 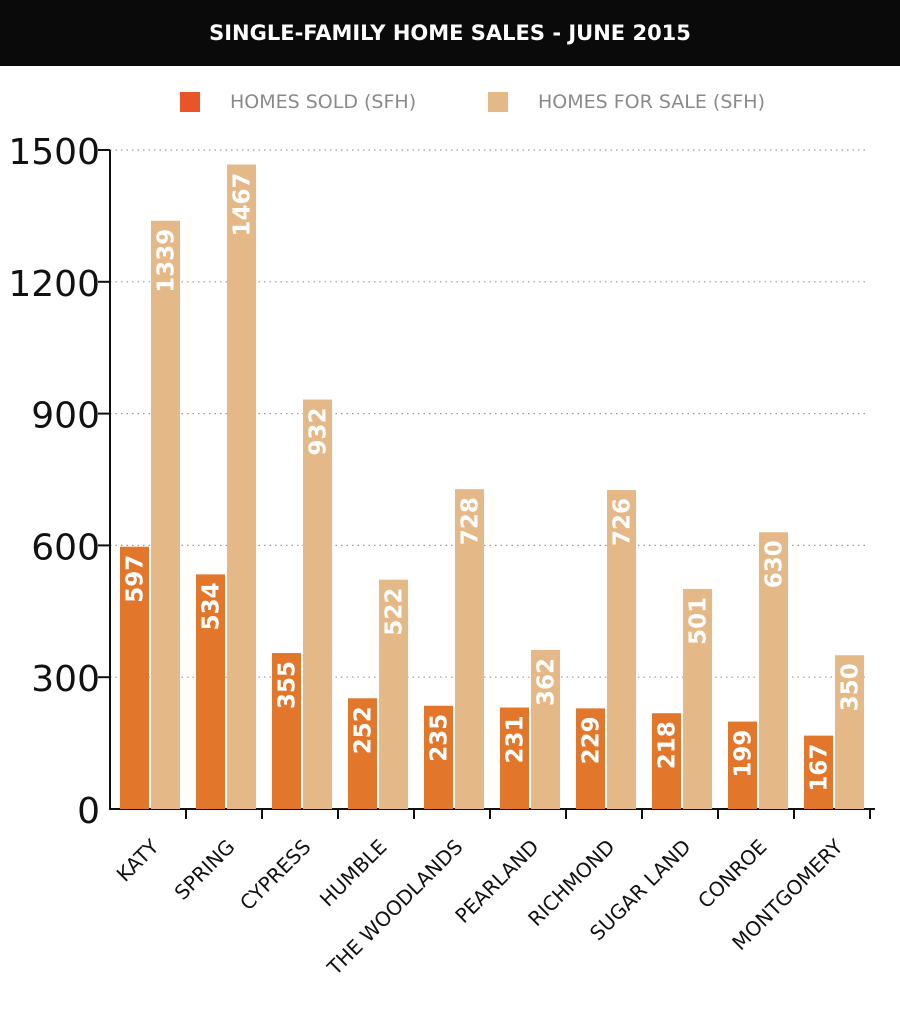 I want to click on y-tick-label: 0, so click(x=88, y=811).